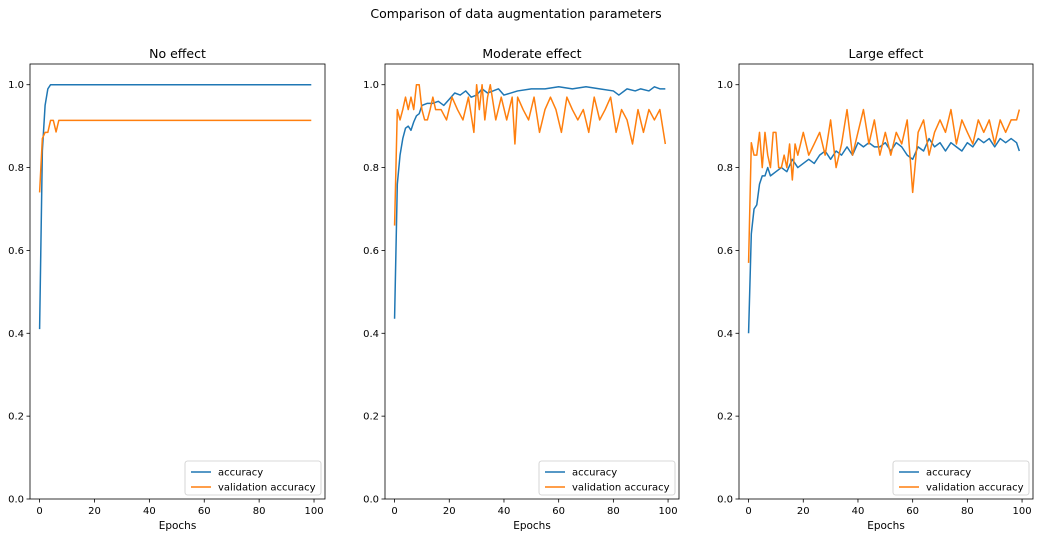 Image resolution: width=1041 pixels, height=537 pixels. What do you see at coordinates (886, 53) in the screenshot?
I see `subplot-title: Large effect` at bounding box center [886, 53].